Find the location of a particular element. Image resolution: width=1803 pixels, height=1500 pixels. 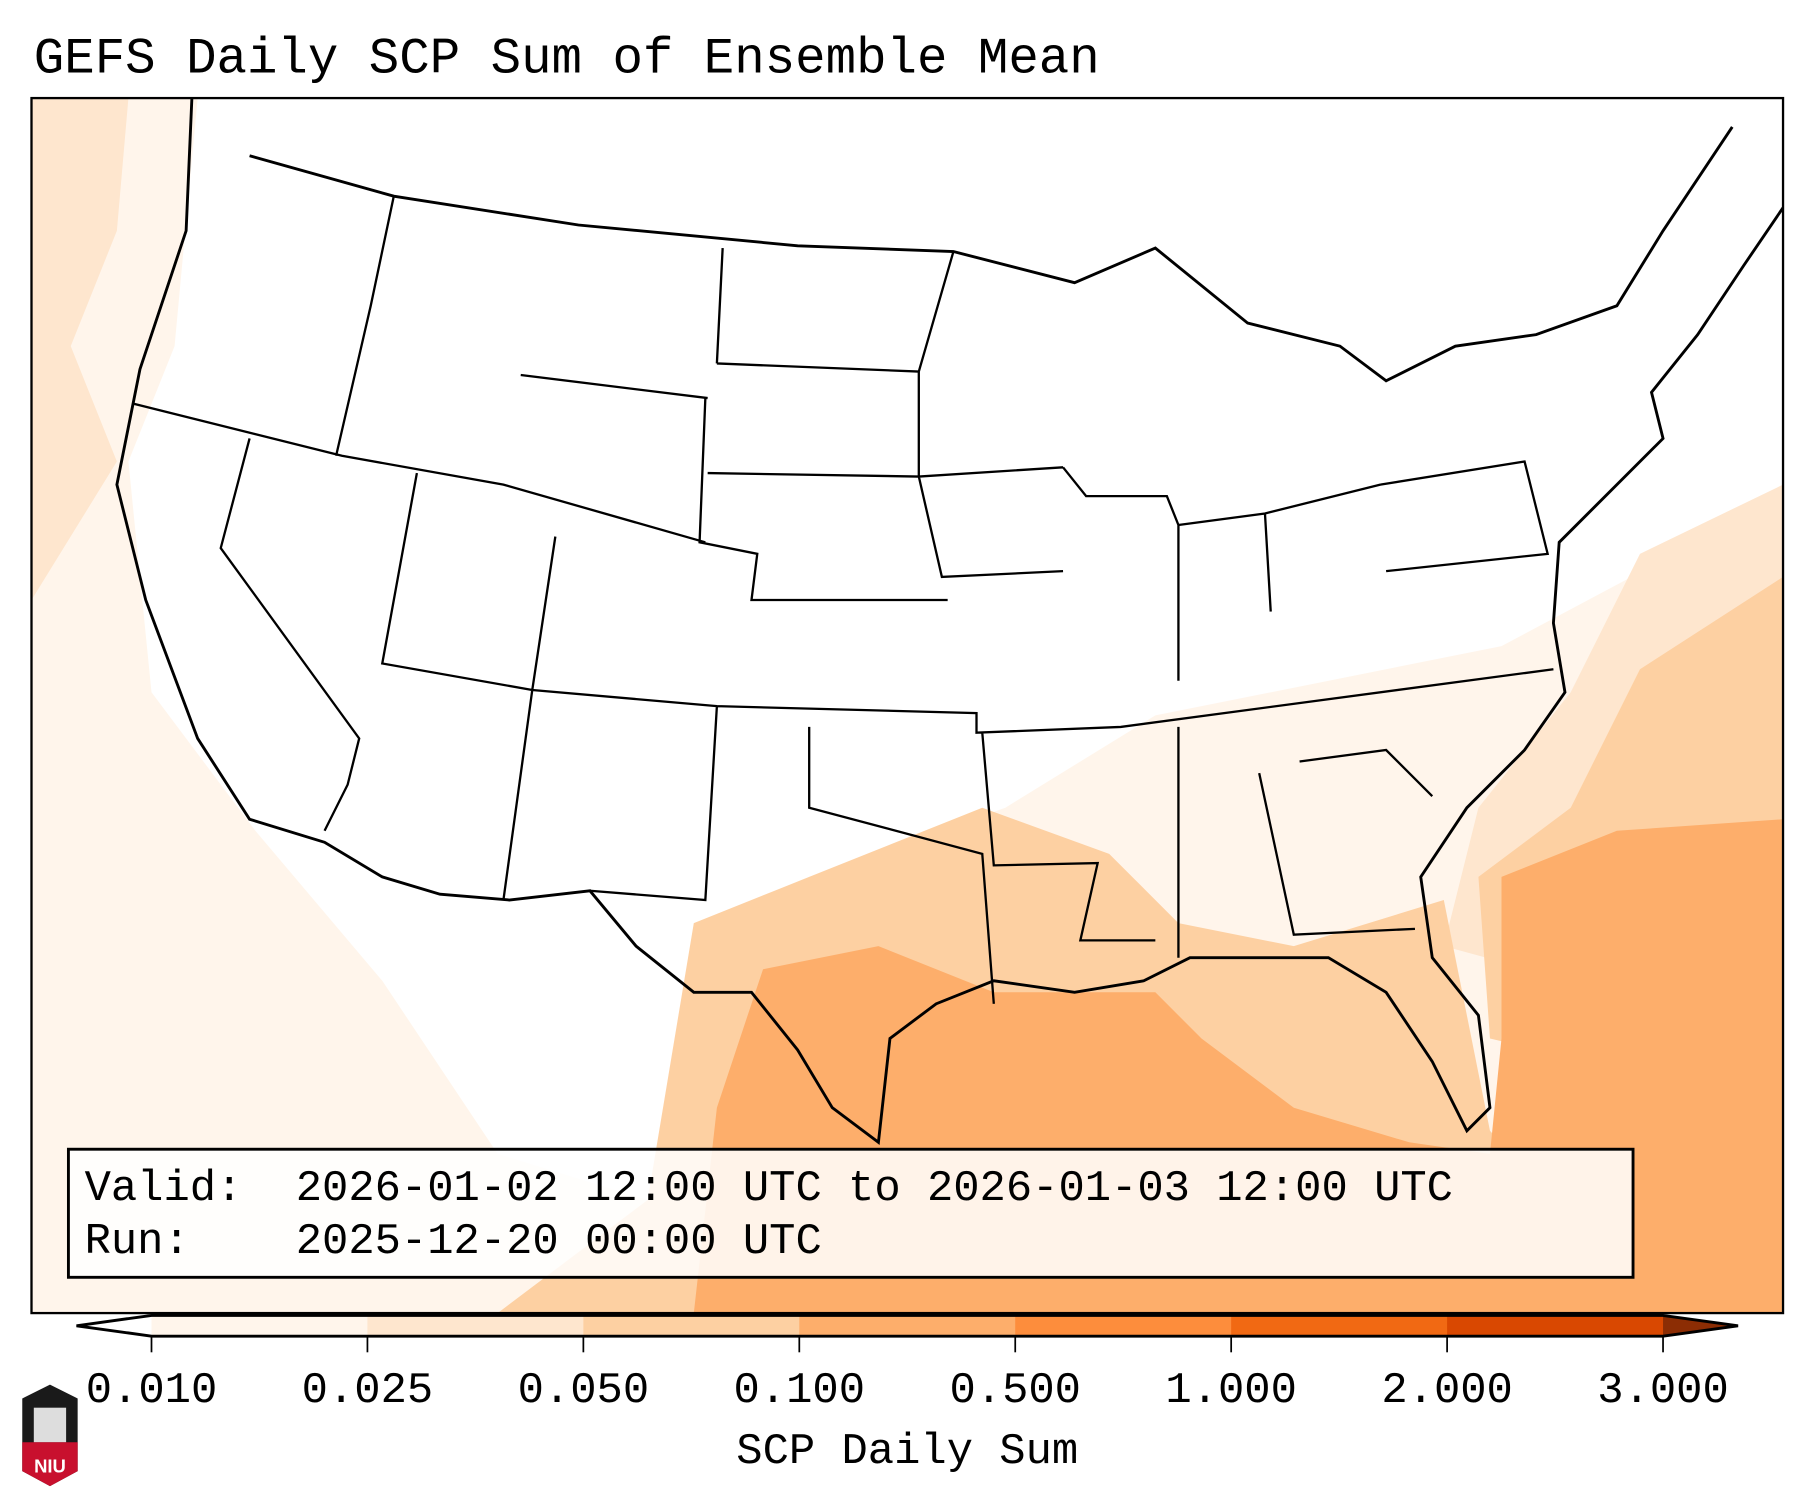

niu-logo-text: NIU is located at coordinates (50, 1465).